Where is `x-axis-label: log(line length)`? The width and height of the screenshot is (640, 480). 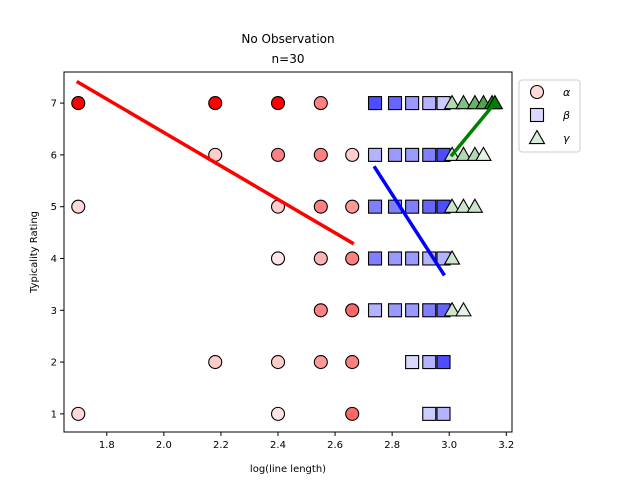
x-axis-label: log(line length) is located at coordinates (288, 469).